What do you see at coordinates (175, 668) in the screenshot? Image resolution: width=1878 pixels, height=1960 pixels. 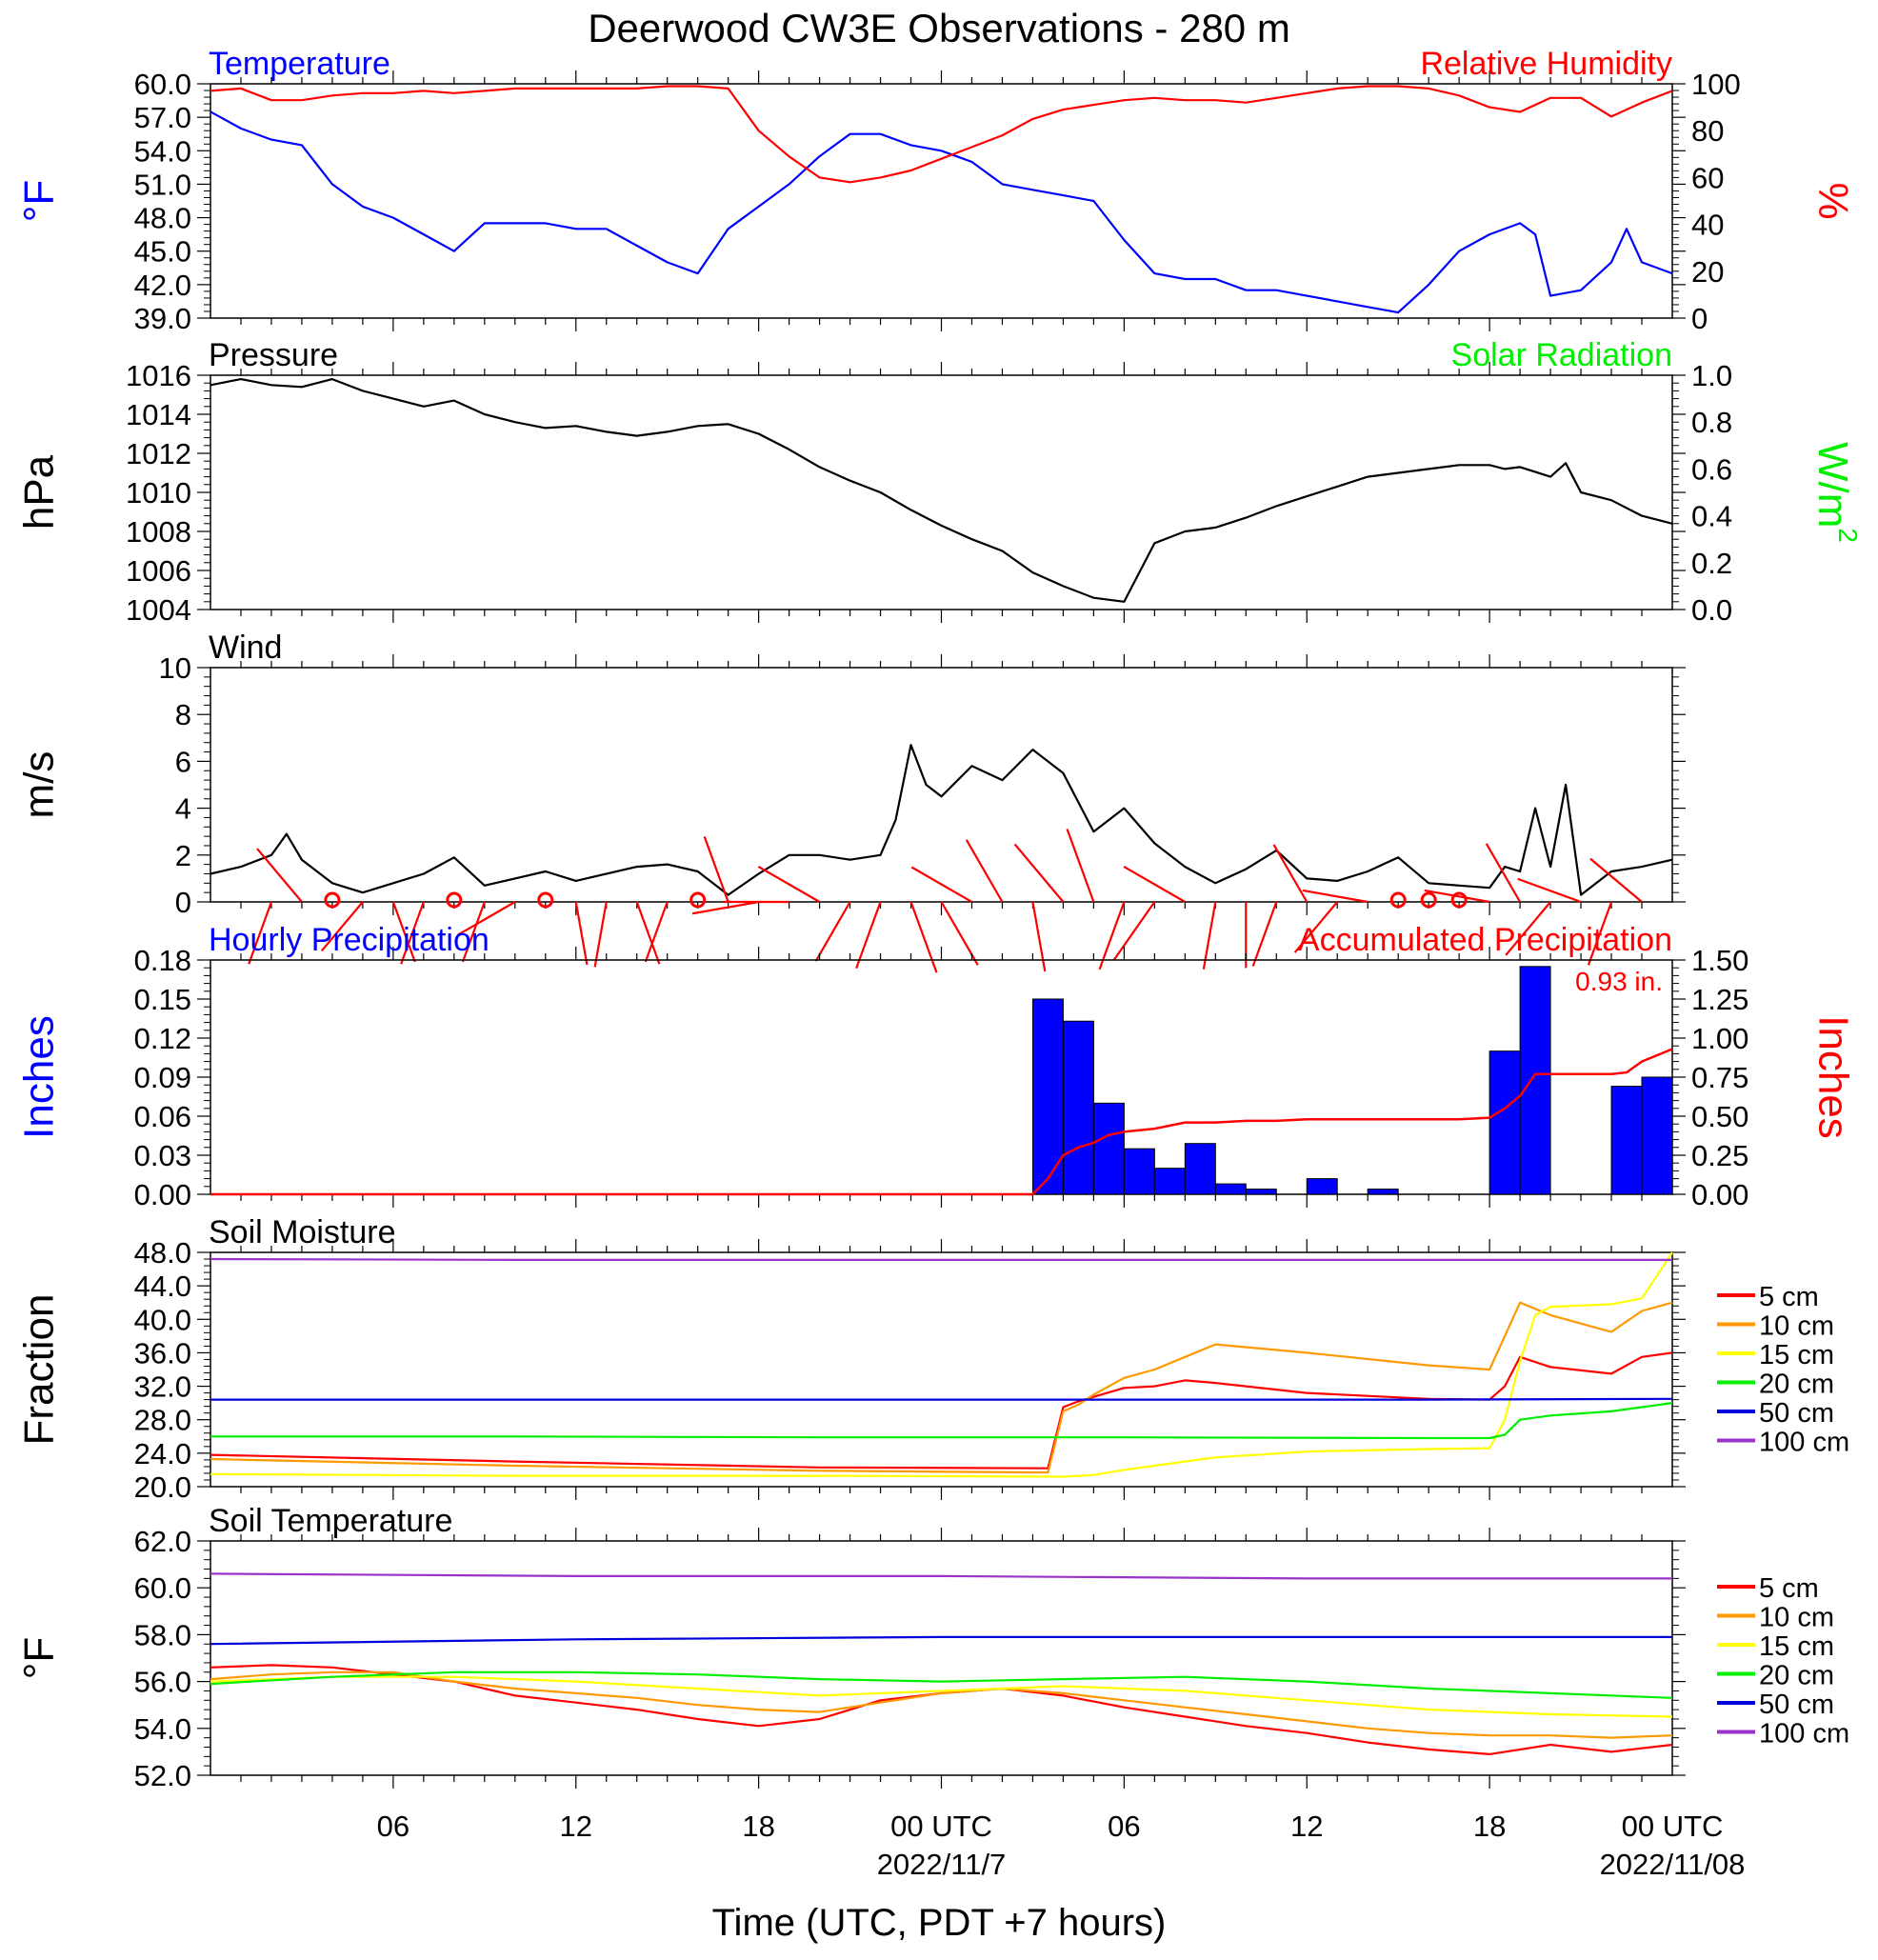 I see `y-tick-label-left: 10` at bounding box center [175, 668].